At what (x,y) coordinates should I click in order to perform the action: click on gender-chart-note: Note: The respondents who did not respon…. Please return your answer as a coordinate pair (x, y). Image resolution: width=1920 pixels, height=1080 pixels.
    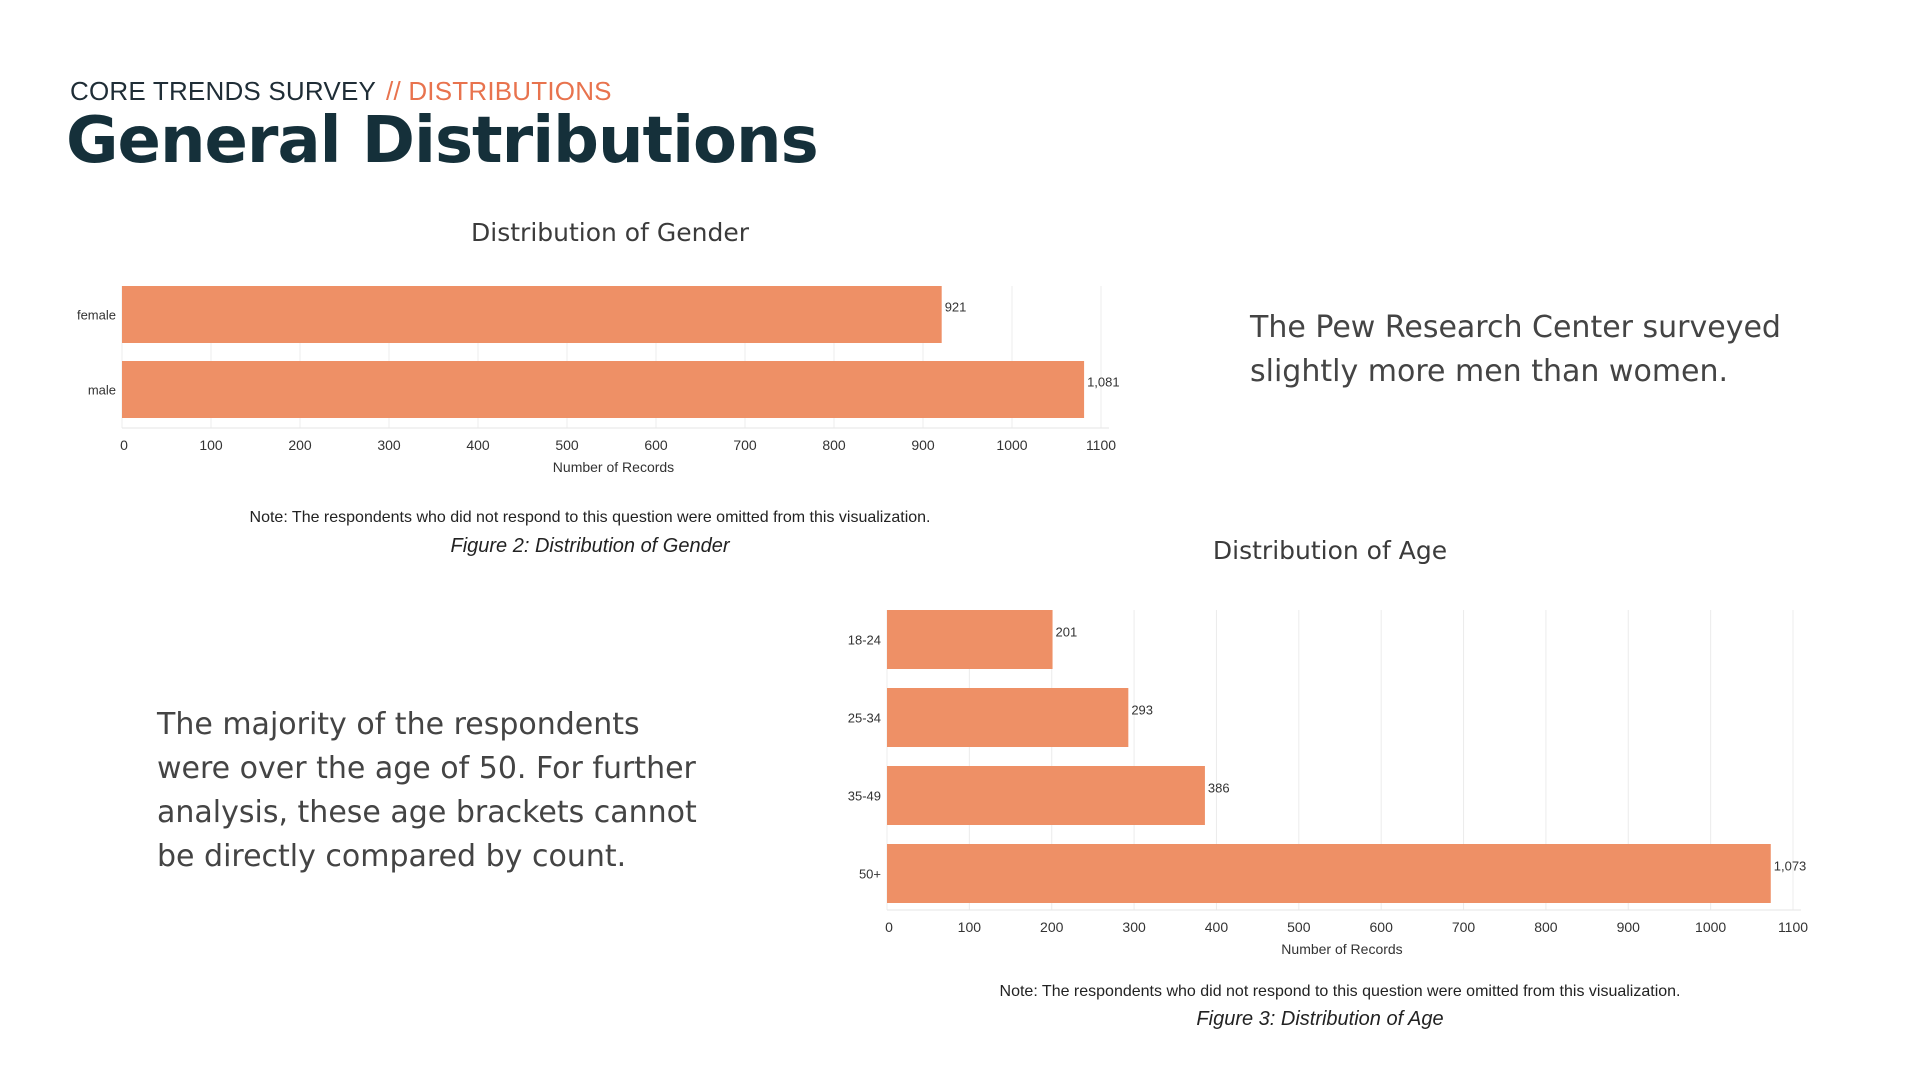
    Looking at the image, I should click on (590, 517).